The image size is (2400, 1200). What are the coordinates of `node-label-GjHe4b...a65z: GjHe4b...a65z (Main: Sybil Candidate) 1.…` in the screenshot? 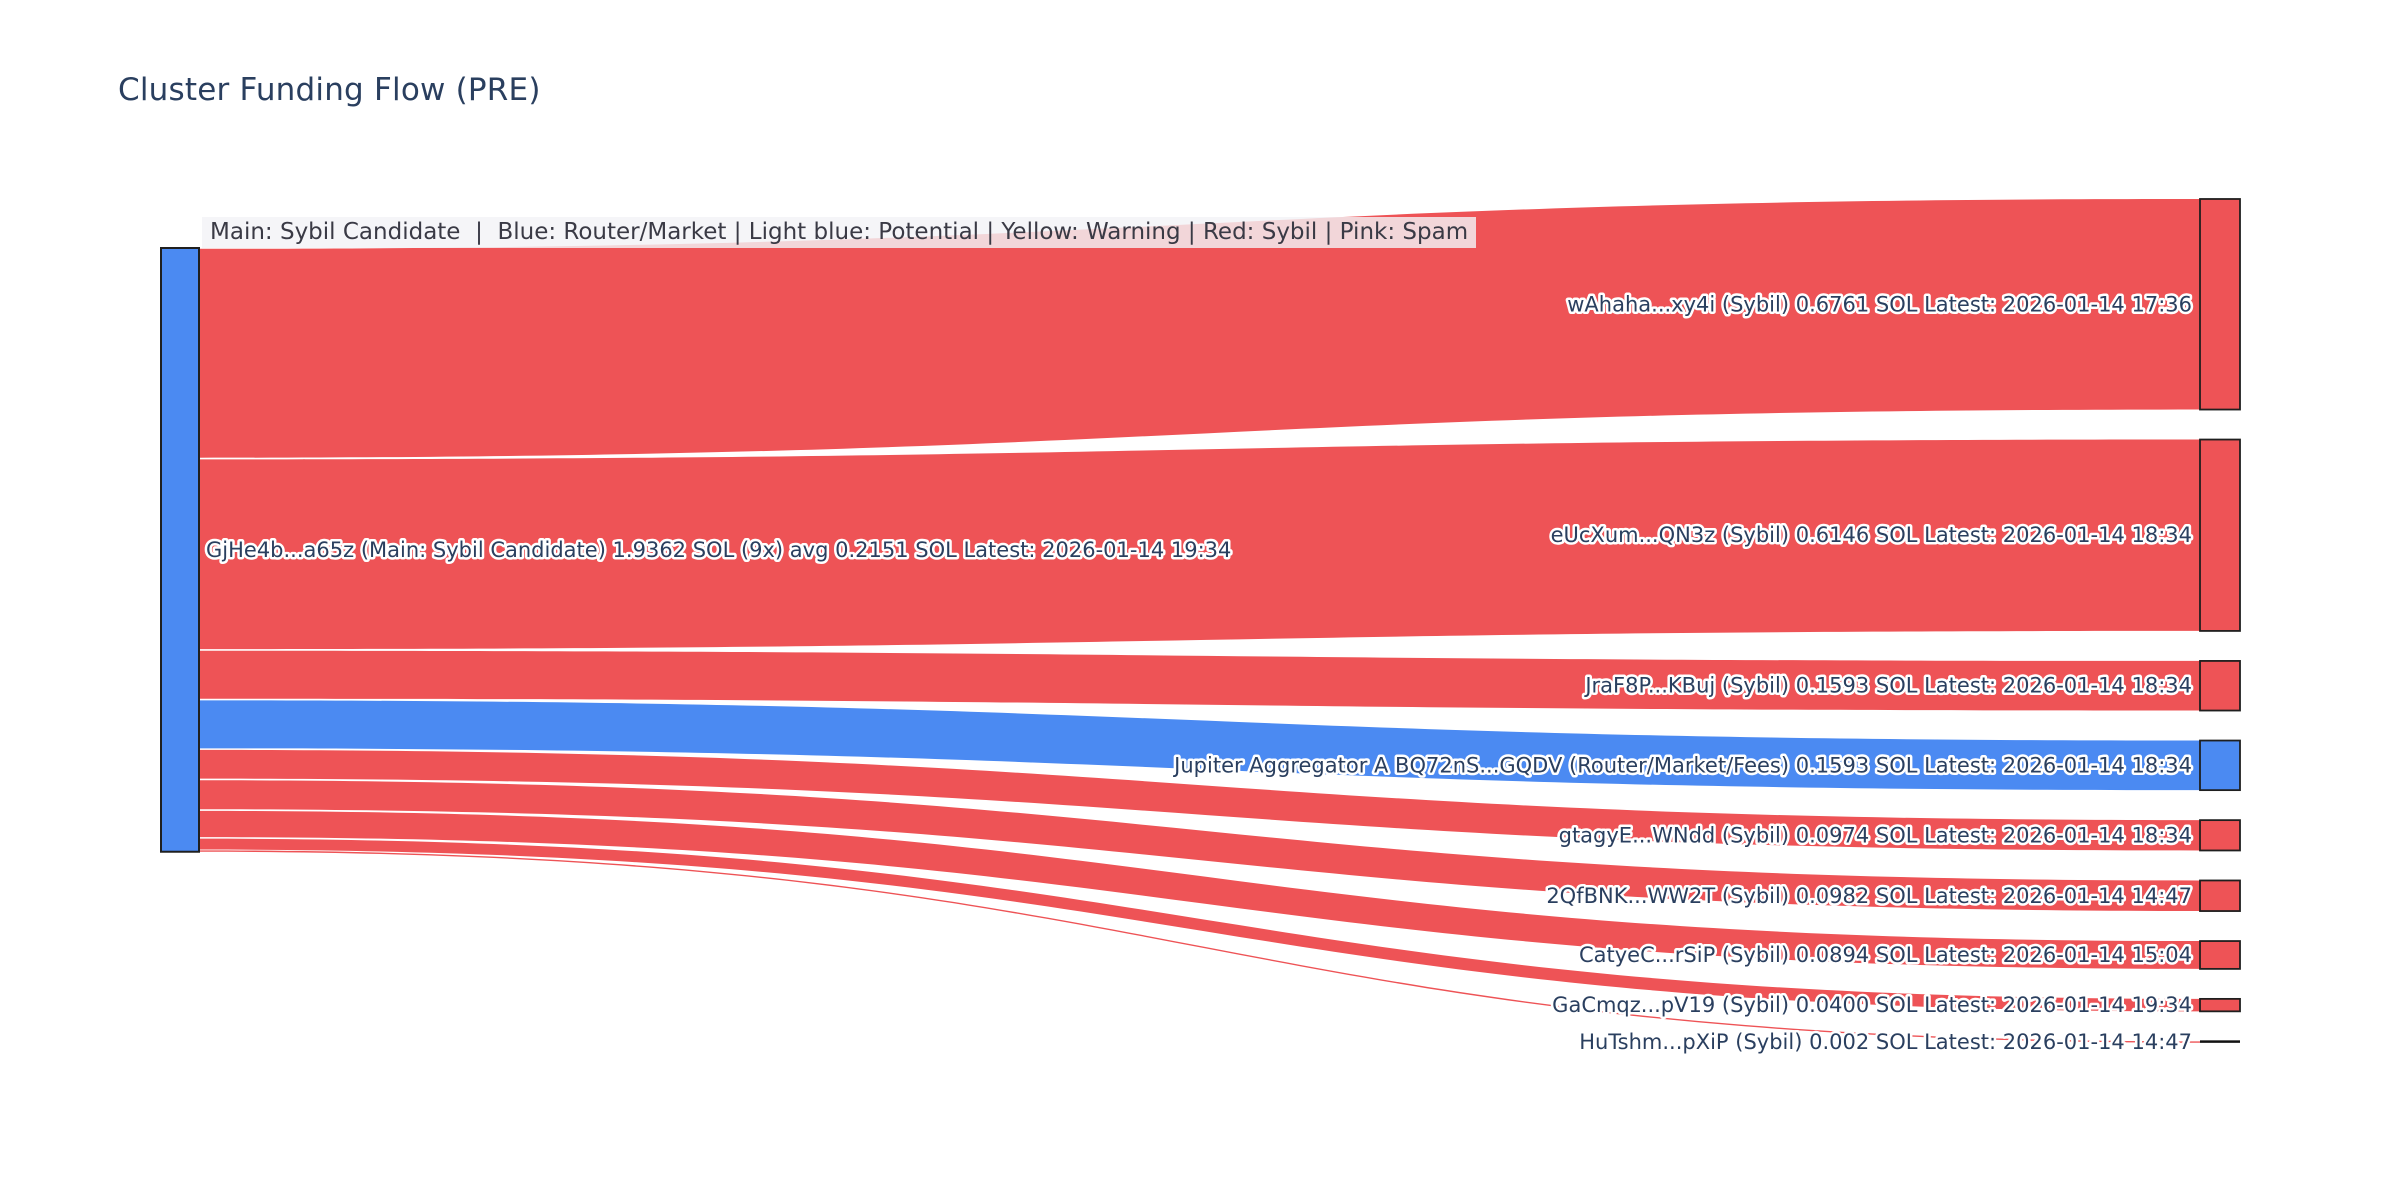 It's located at (718, 550).